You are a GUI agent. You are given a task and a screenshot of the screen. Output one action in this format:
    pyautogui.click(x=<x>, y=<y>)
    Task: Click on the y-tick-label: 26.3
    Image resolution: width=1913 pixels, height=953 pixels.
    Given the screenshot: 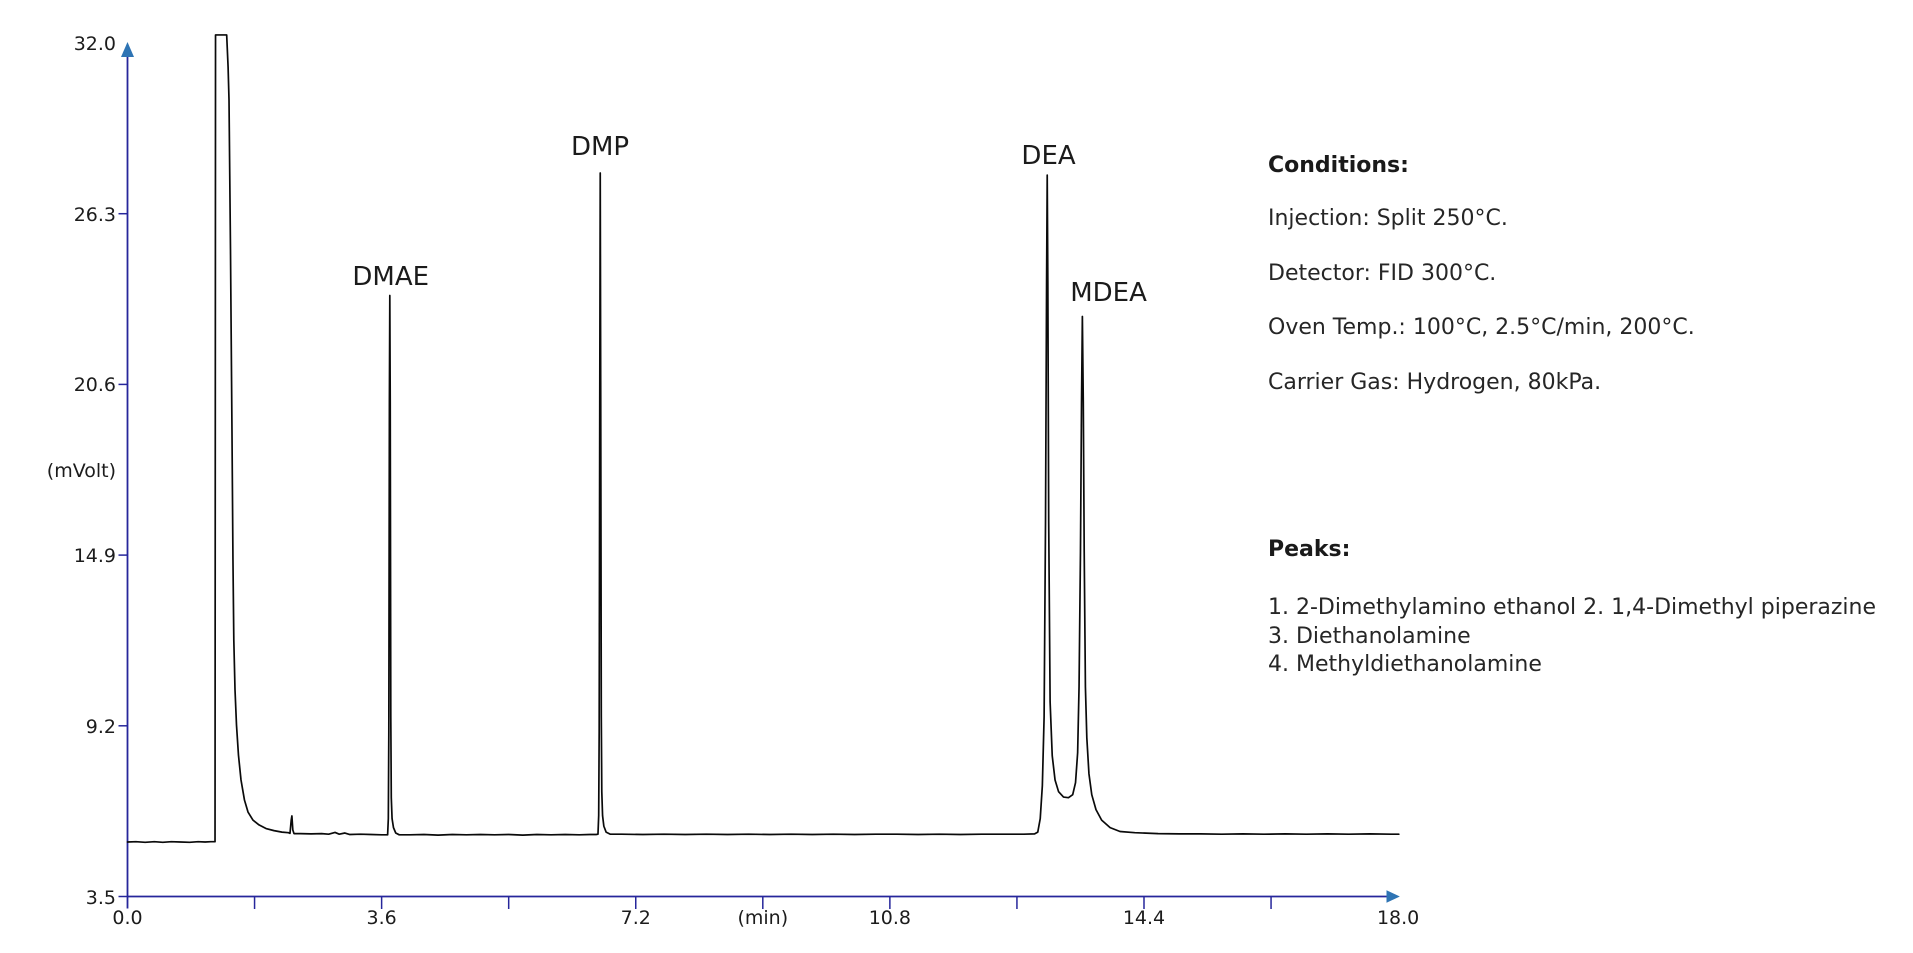 What is the action you would take?
    pyautogui.click(x=94, y=214)
    